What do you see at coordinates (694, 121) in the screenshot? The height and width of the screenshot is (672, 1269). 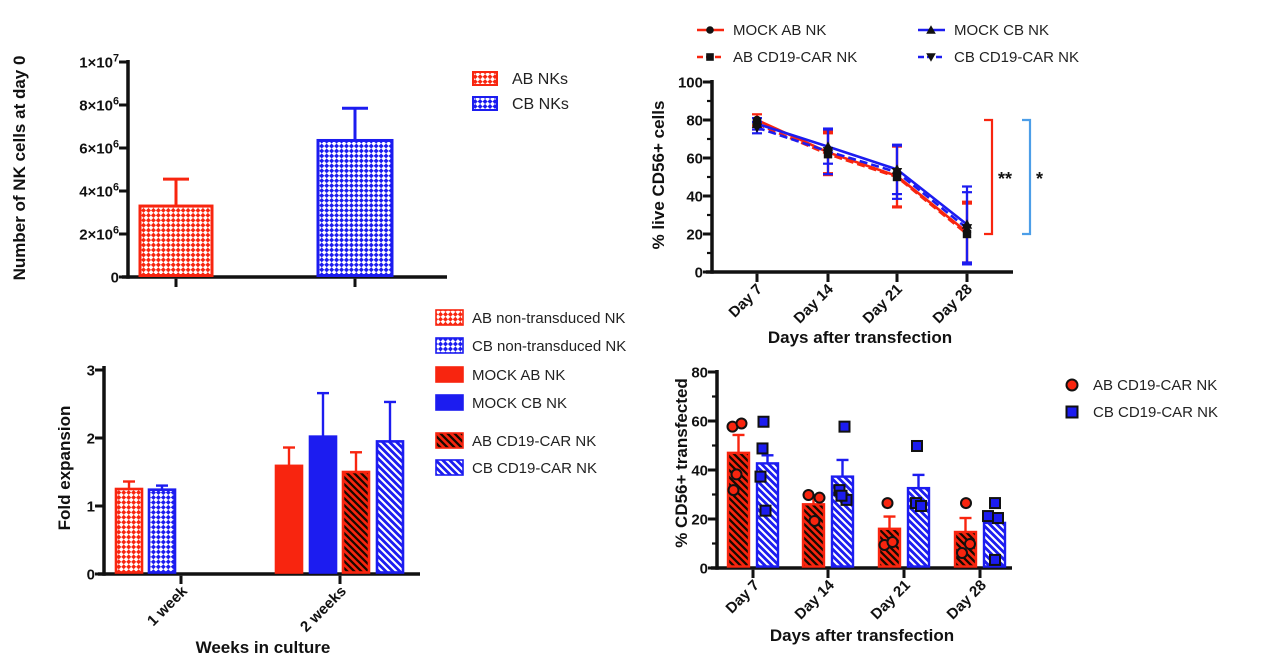 I see `y-tick-label: 80` at bounding box center [694, 121].